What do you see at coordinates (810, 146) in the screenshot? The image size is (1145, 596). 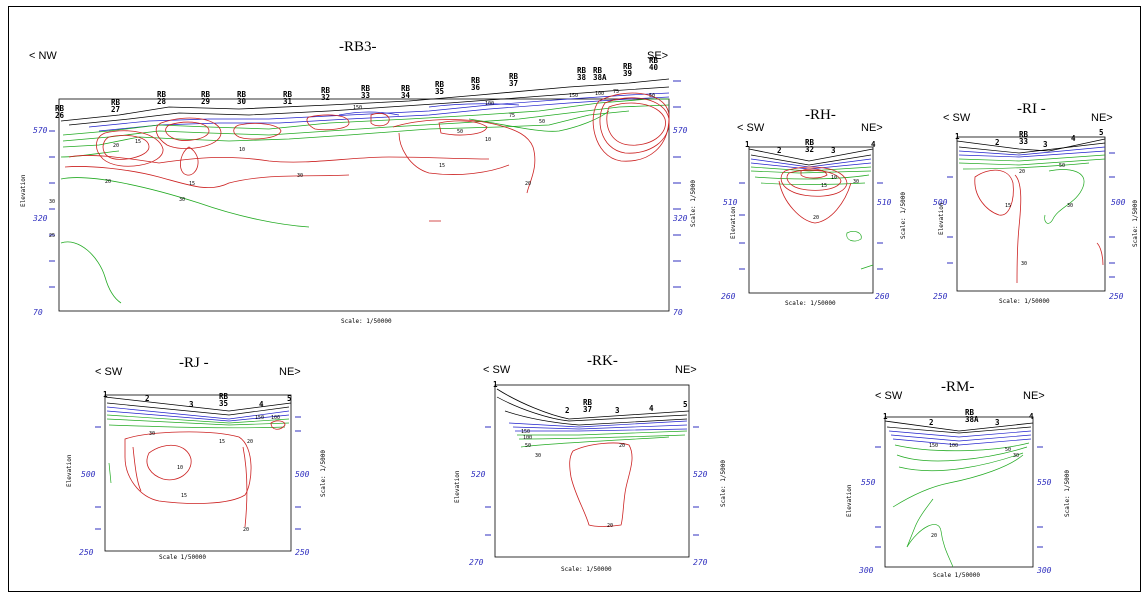 I see `well-labels: 1 2 RB 32 3 4` at bounding box center [810, 146].